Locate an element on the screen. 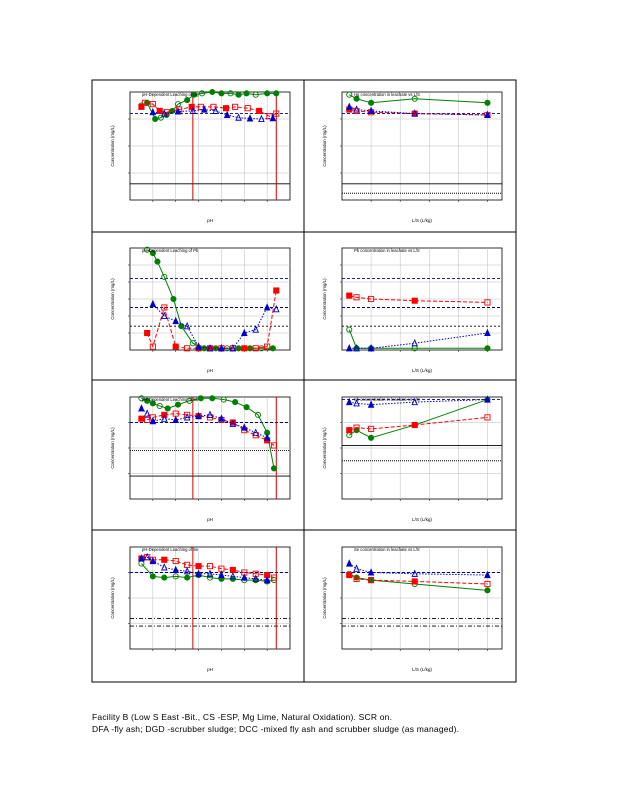 This screenshot has width=618, height=800. chart-title: Se concentration in leachate vs L/S is located at coordinates (387, 549).